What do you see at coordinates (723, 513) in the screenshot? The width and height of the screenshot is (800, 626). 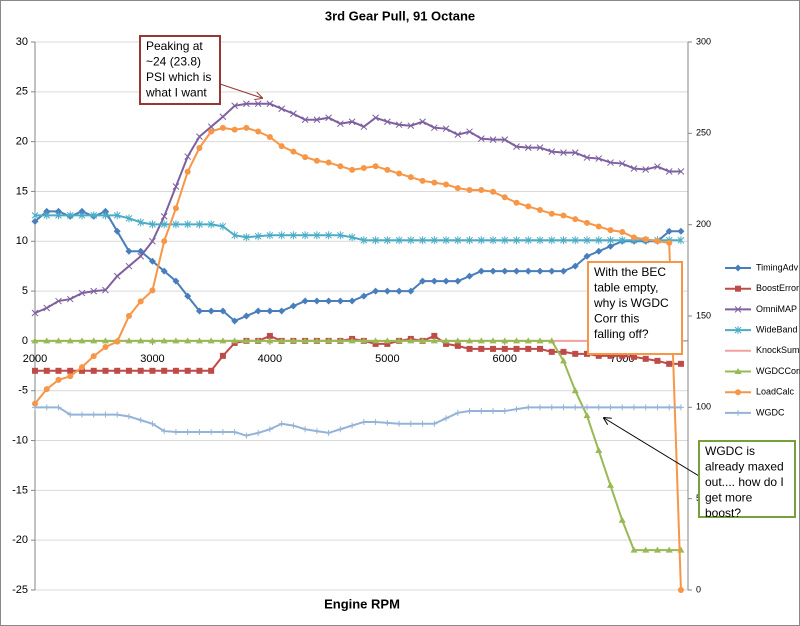 I see `annotation-text: boost?` at bounding box center [723, 513].